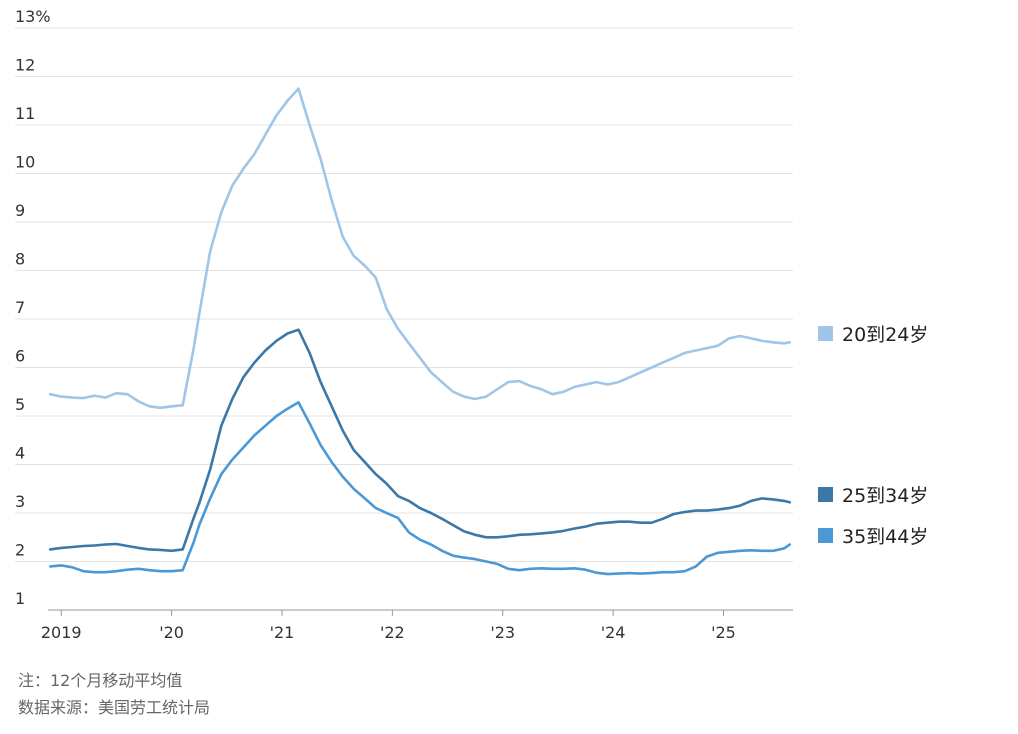 Image resolution: width=1018 pixels, height=734 pixels. Describe the element at coordinates (282, 632) in the screenshot. I see `x-tick-label-2: '21` at that location.